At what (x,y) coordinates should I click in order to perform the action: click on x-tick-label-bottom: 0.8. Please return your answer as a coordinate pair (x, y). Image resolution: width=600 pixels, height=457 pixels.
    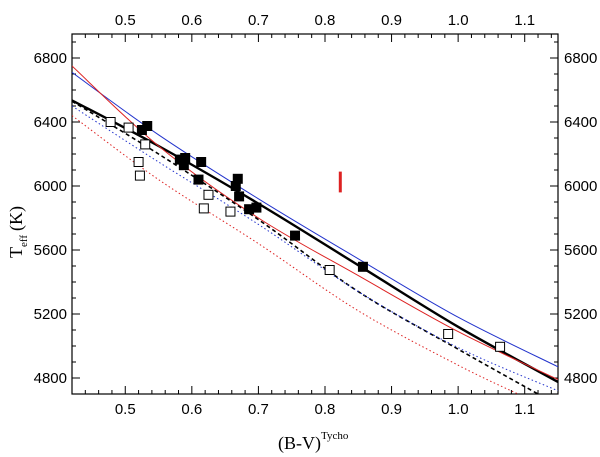
    Looking at the image, I should click on (325, 409).